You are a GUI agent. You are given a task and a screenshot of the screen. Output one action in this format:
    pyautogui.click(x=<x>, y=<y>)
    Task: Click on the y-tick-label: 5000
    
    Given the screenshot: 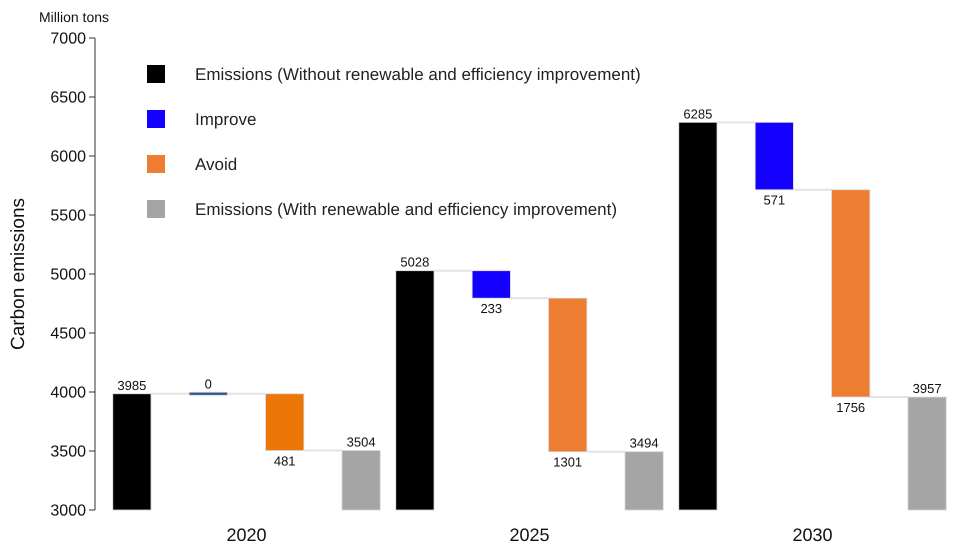 What is the action you would take?
    pyautogui.click(x=68, y=275)
    